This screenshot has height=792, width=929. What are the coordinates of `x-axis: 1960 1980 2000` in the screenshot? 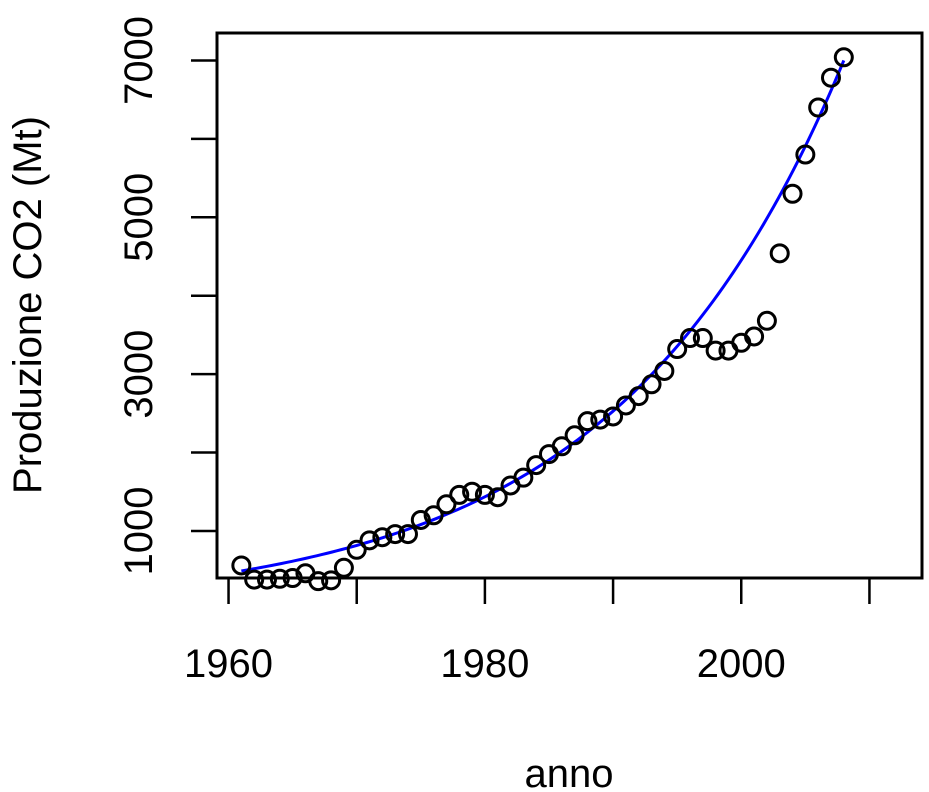 It's located at (527, 632).